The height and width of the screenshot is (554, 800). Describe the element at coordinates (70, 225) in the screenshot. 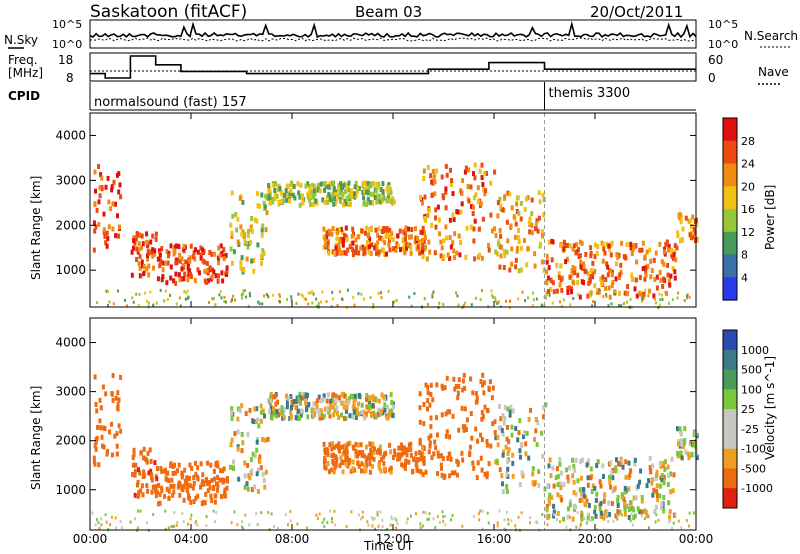

I see `power-ytick-label: 2000` at that location.